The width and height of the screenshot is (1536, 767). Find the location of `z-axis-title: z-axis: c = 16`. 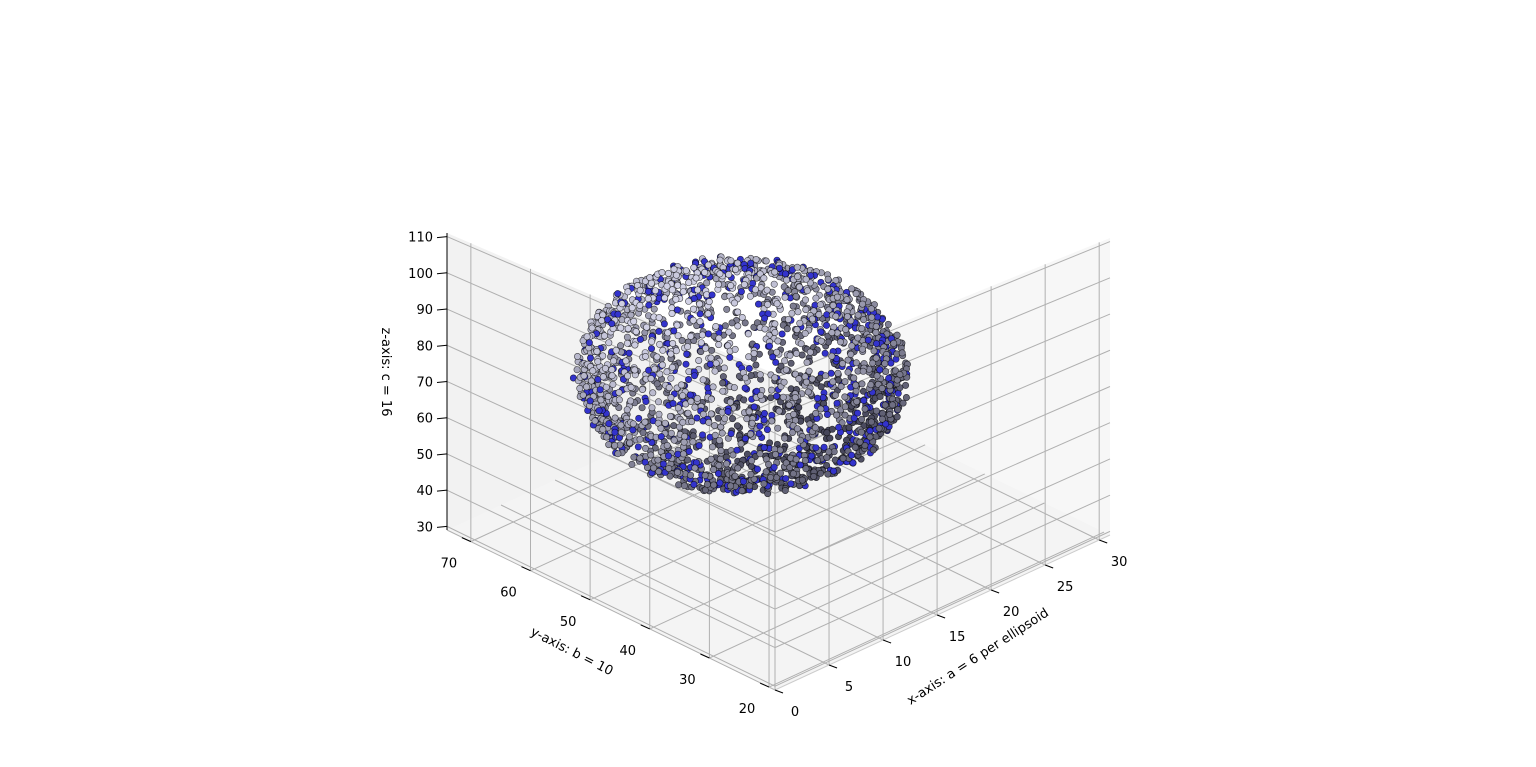

z-axis-title: z-axis: c = 16 is located at coordinates (385, 372).